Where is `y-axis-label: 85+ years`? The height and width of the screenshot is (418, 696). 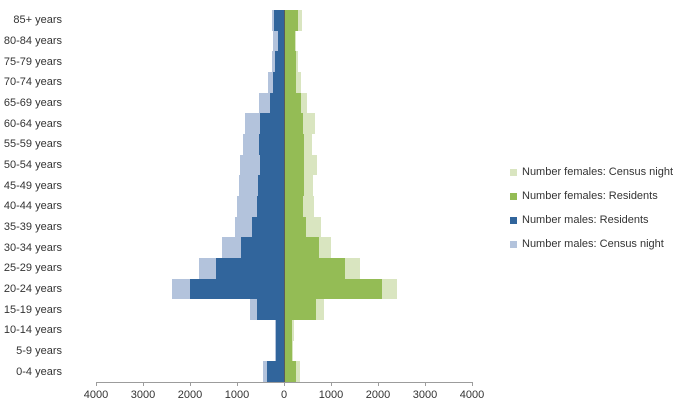
y-axis-label: 85+ years is located at coordinates (37, 20).